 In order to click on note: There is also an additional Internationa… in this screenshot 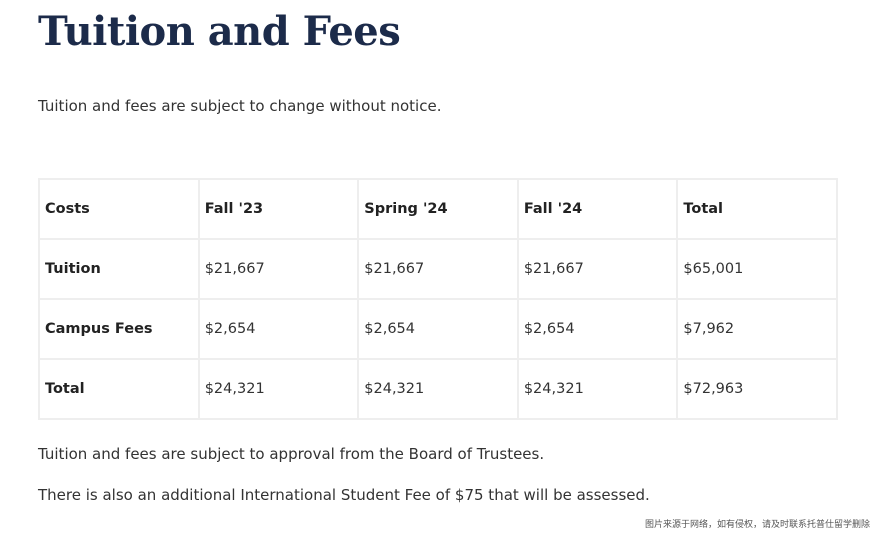, I will do `click(344, 495)`.